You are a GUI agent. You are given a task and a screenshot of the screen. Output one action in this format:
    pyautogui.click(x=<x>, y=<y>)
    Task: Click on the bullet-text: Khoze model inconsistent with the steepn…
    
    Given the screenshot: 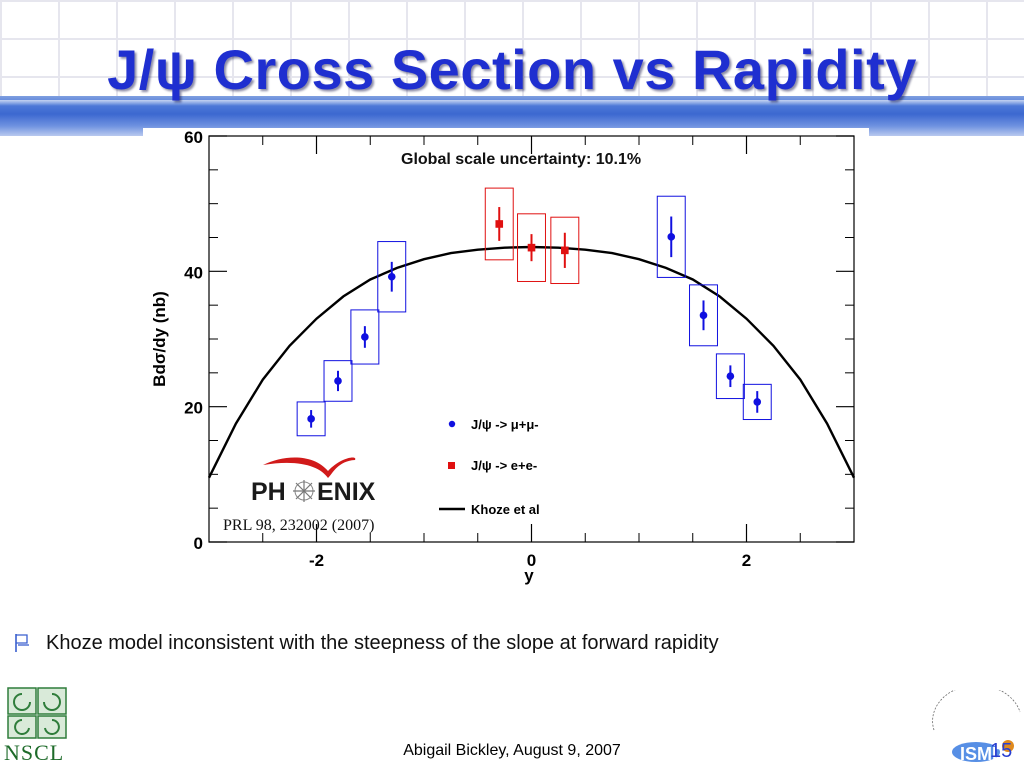 What is the action you would take?
    pyautogui.click(x=382, y=642)
    